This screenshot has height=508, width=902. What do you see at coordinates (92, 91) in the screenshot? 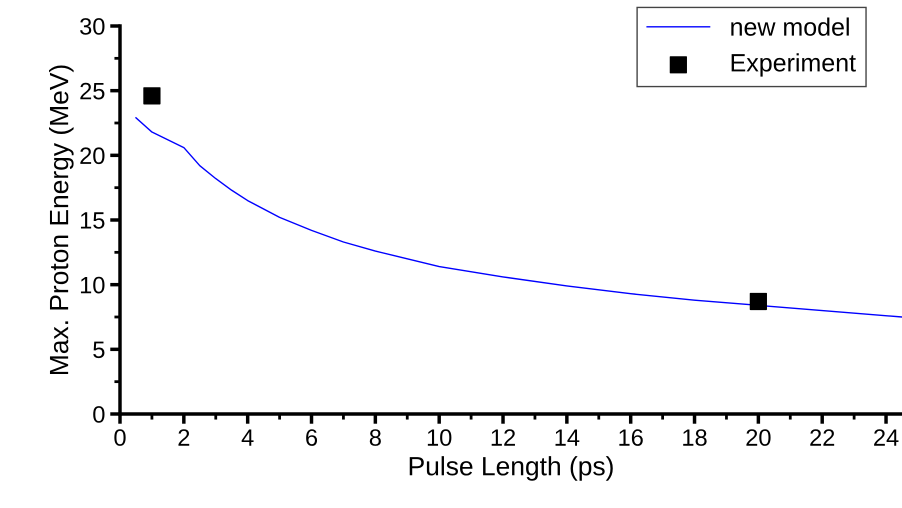
I see `y-tick-label: 25` at bounding box center [92, 91].